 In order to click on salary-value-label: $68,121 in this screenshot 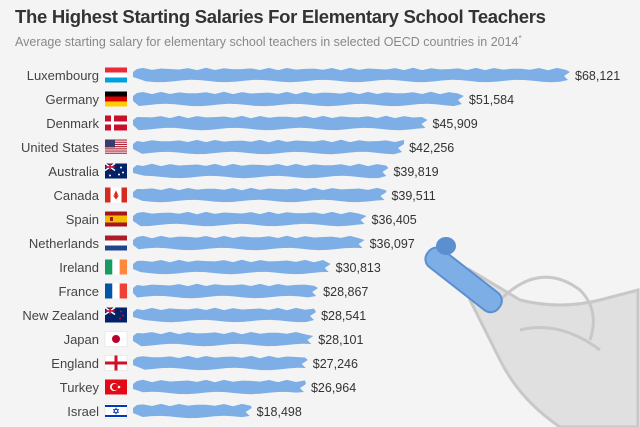, I will do `click(597, 76)`.